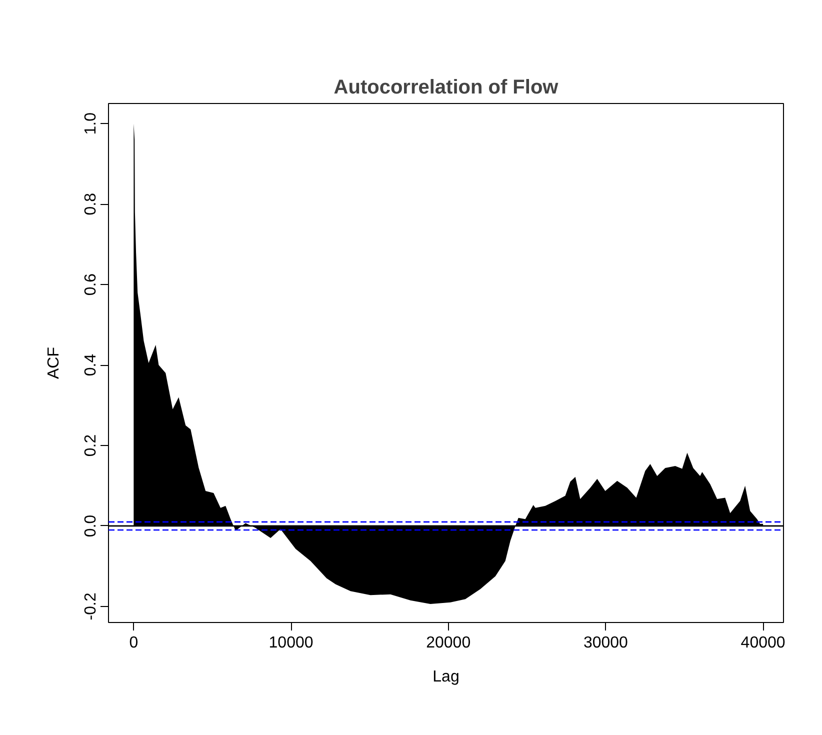 This screenshot has height=735, width=822. Describe the element at coordinates (91, 606) in the screenshot. I see `y-tick-label: -0.2` at that location.